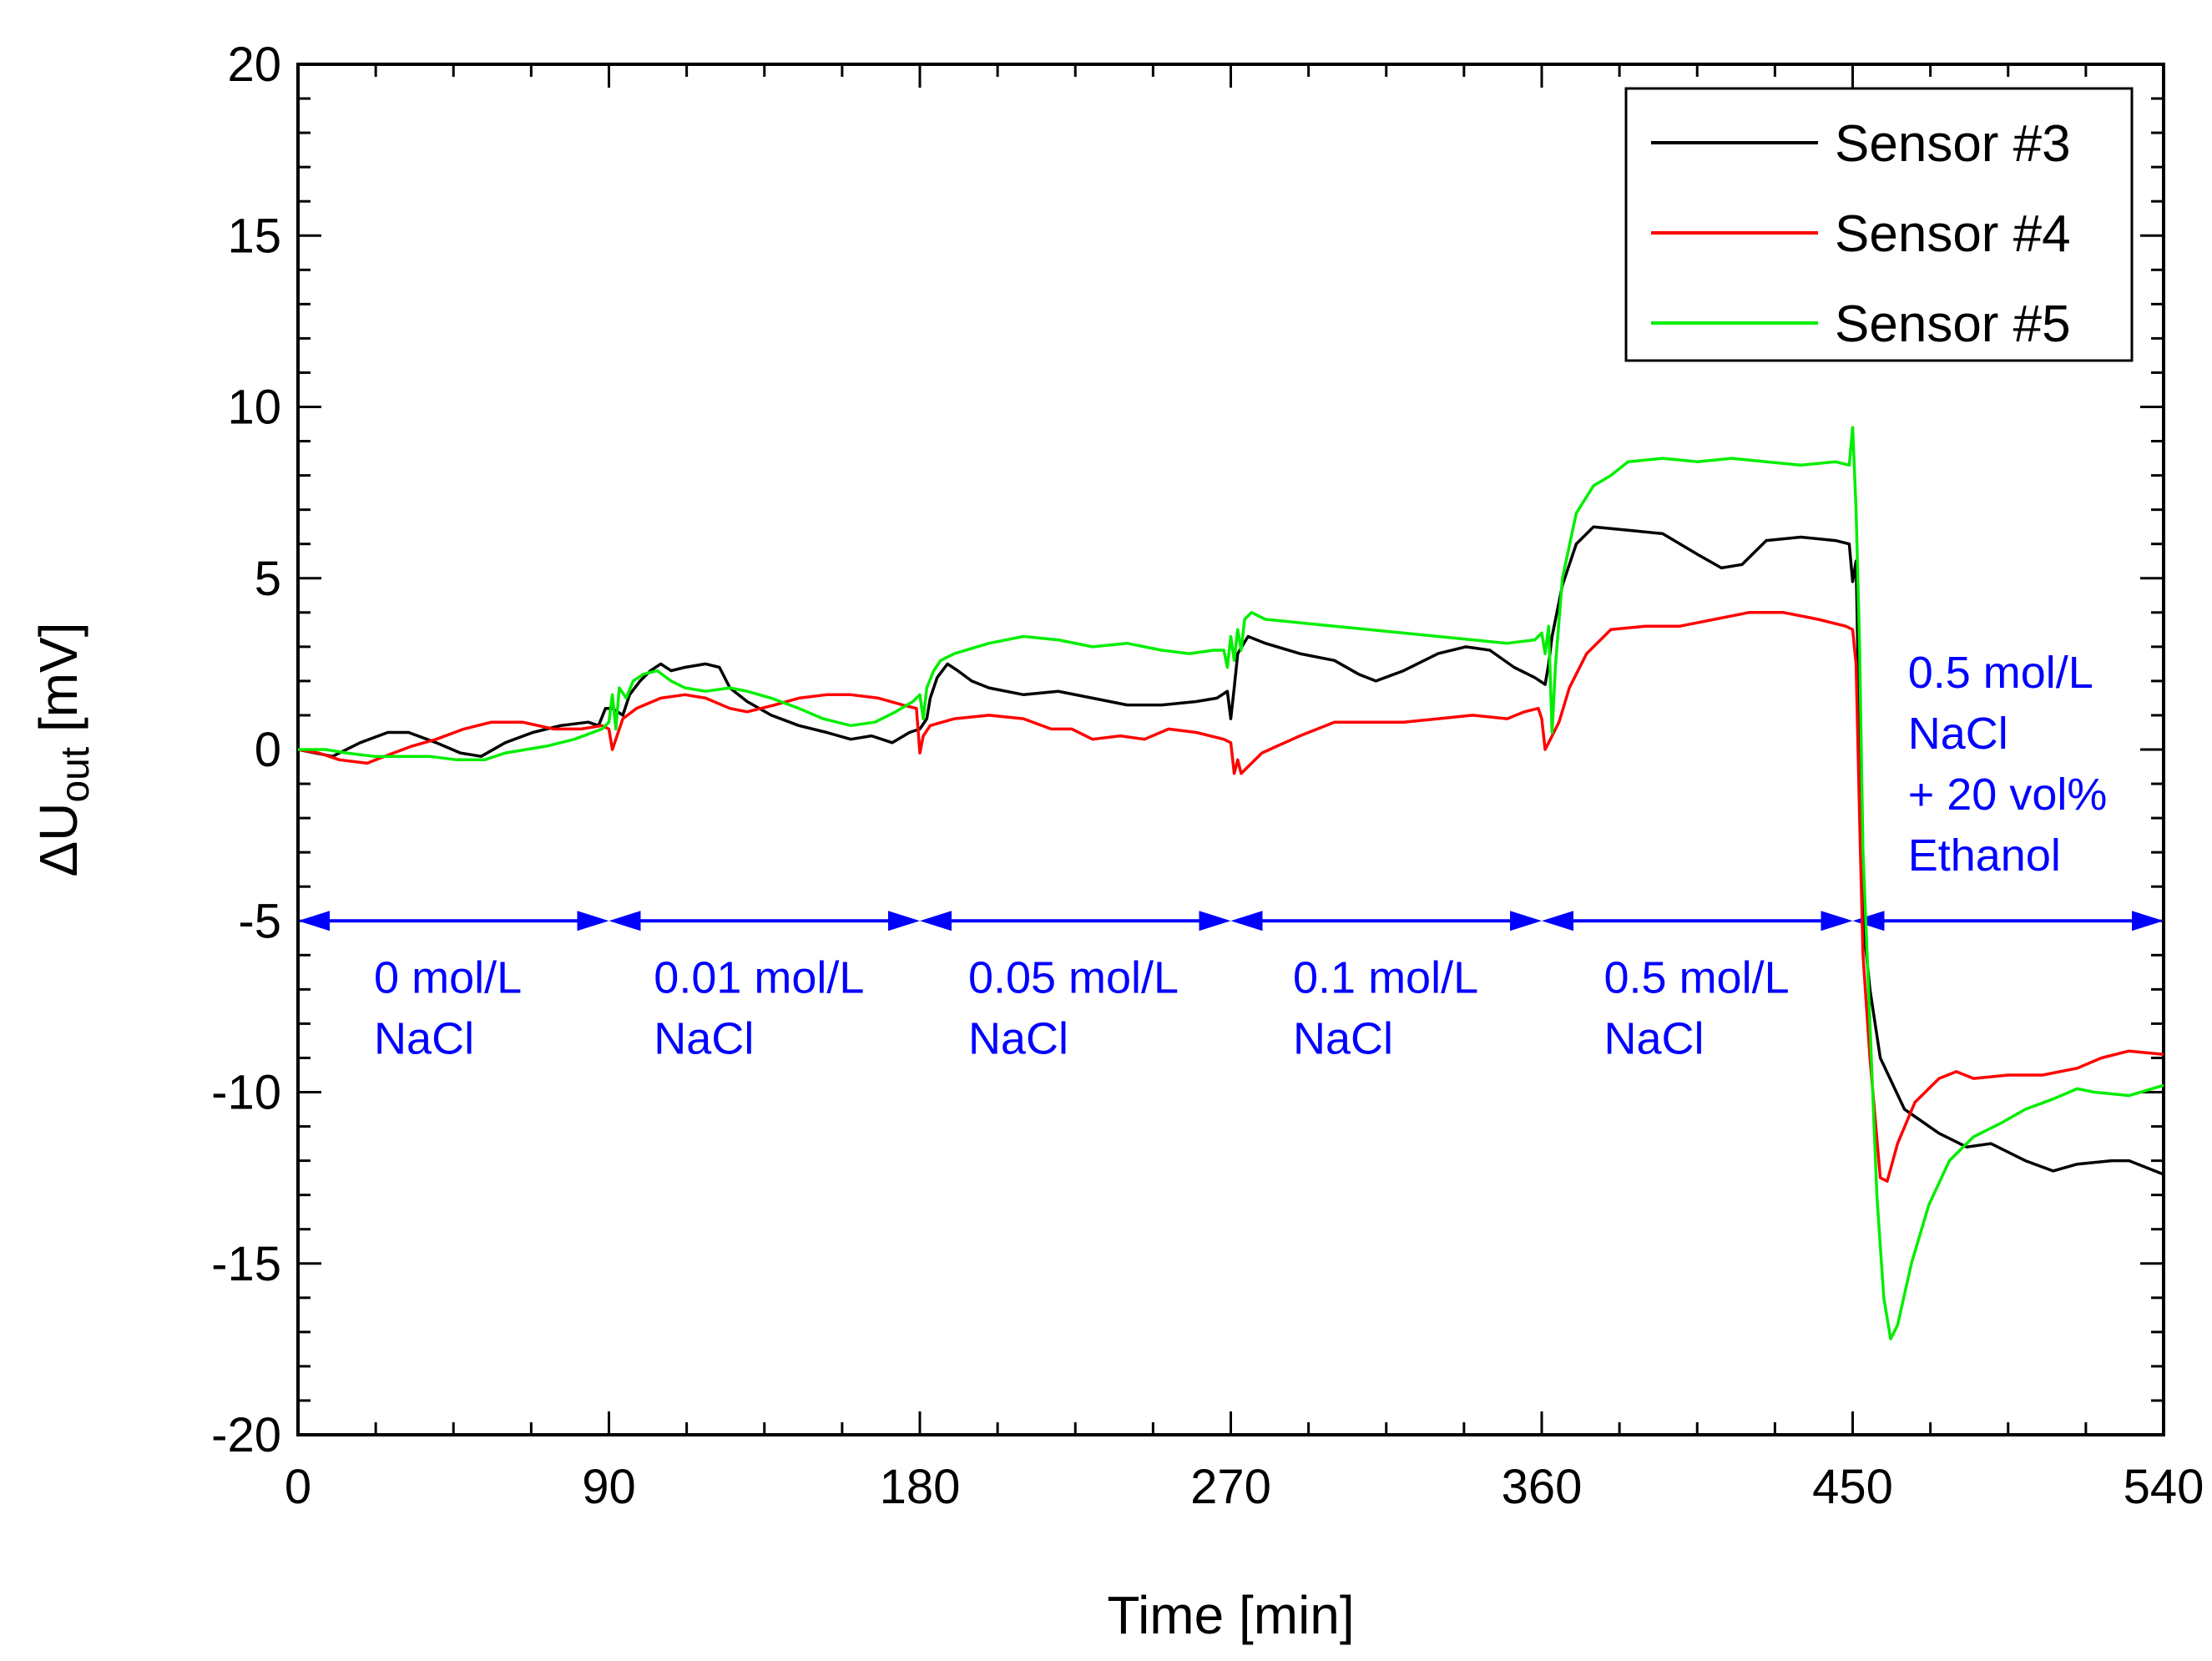 Image resolution: width=2212 pixels, height=1661 pixels. I want to click on span-label: 0 mol/L, so click(448, 977).